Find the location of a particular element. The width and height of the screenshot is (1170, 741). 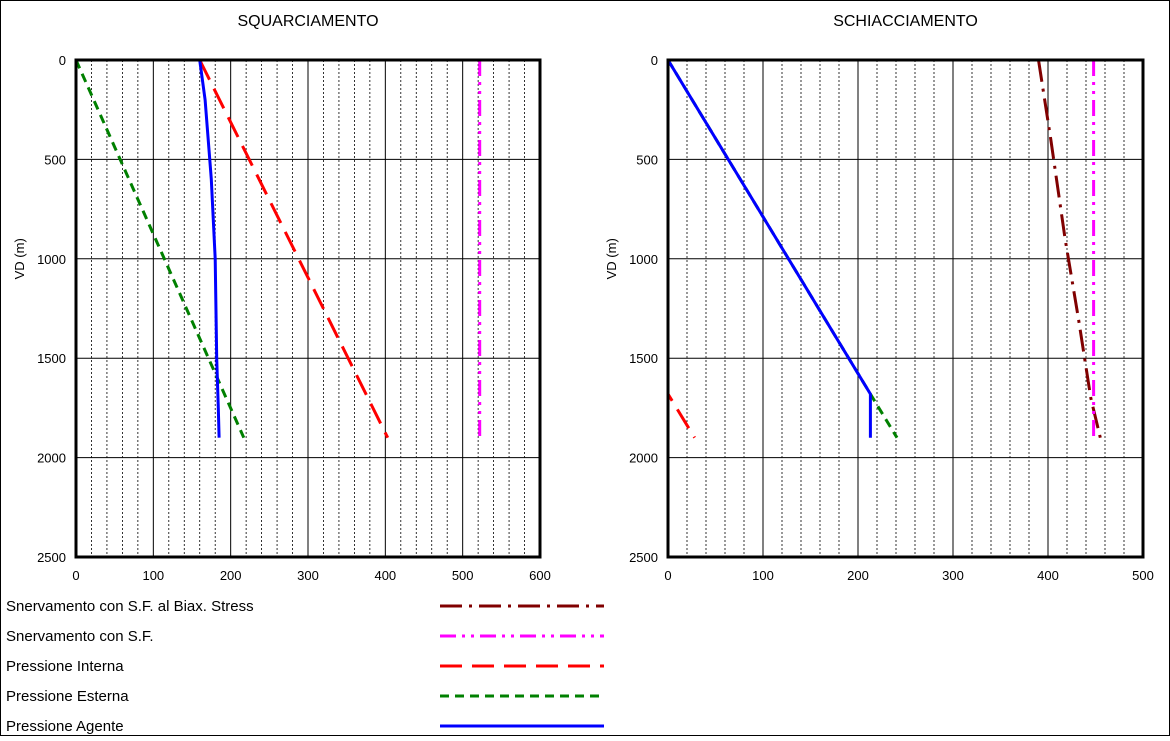

chart-title: SQUARCIAMENTO is located at coordinates (307, 21).